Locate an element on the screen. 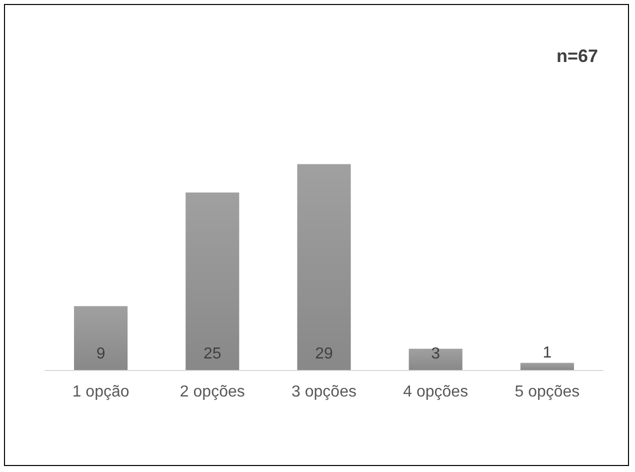 This screenshot has width=635, height=472. x-tick-label: 1 opção is located at coordinates (101, 392).